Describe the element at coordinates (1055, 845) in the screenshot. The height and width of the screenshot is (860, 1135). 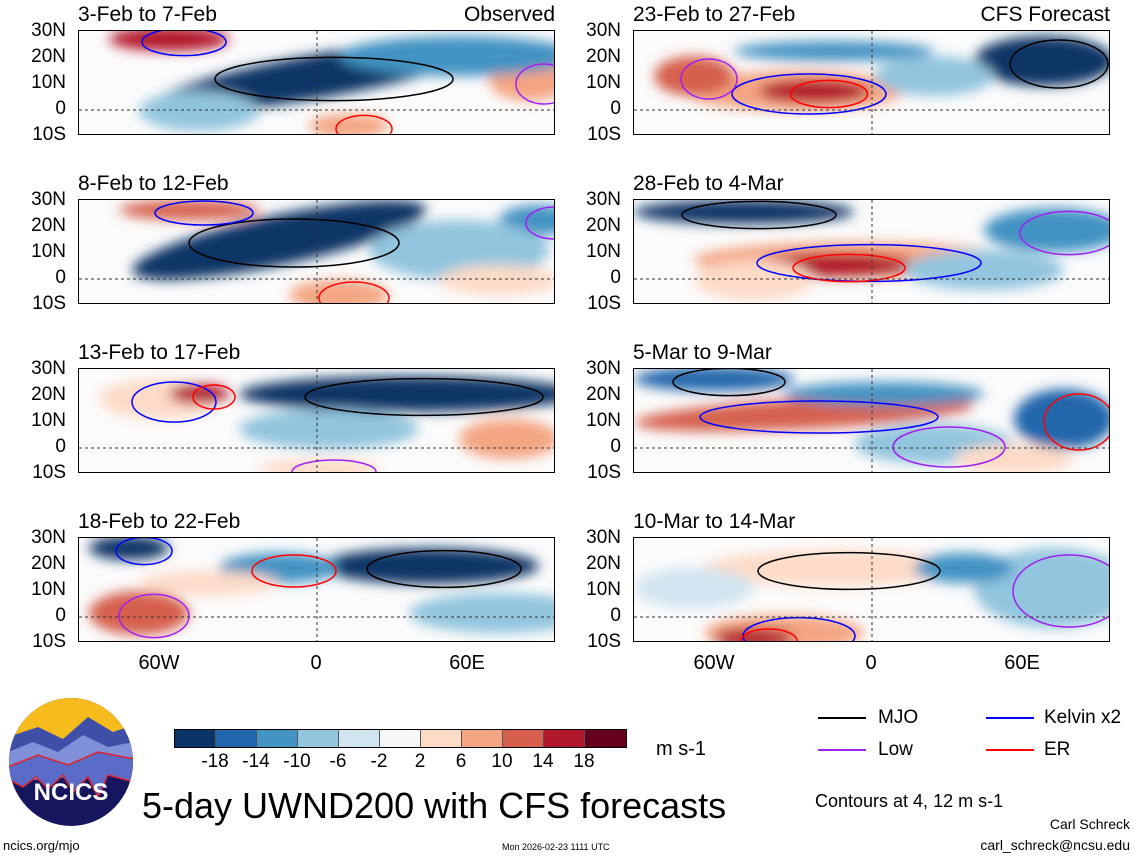
I see `footer-email: carl_schreck@ncsu.edu` at that location.